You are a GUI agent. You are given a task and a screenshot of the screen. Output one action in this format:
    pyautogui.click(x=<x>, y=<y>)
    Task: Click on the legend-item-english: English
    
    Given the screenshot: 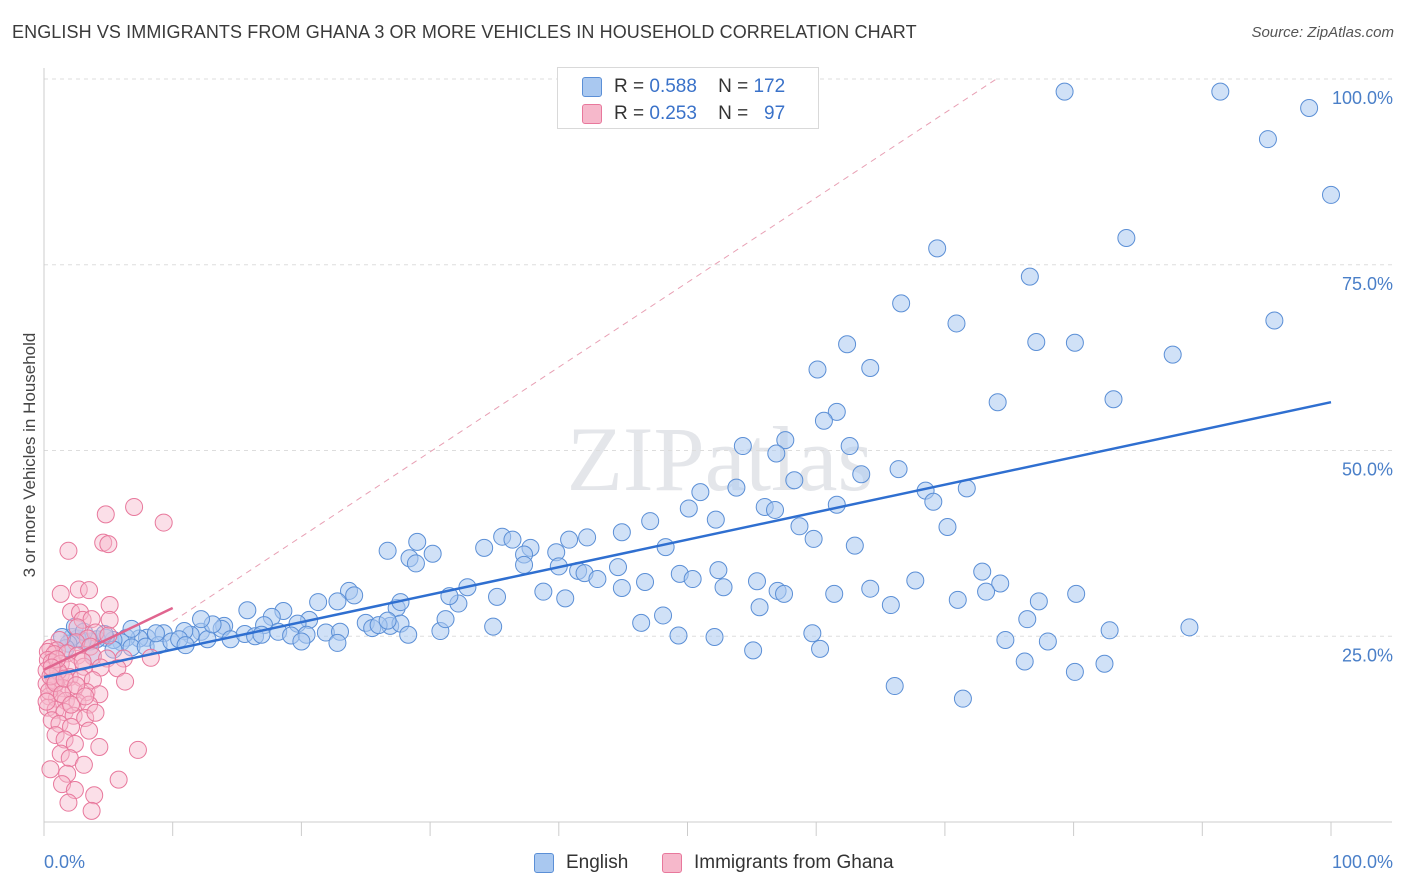 What is the action you would take?
    pyautogui.click(x=581, y=863)
    